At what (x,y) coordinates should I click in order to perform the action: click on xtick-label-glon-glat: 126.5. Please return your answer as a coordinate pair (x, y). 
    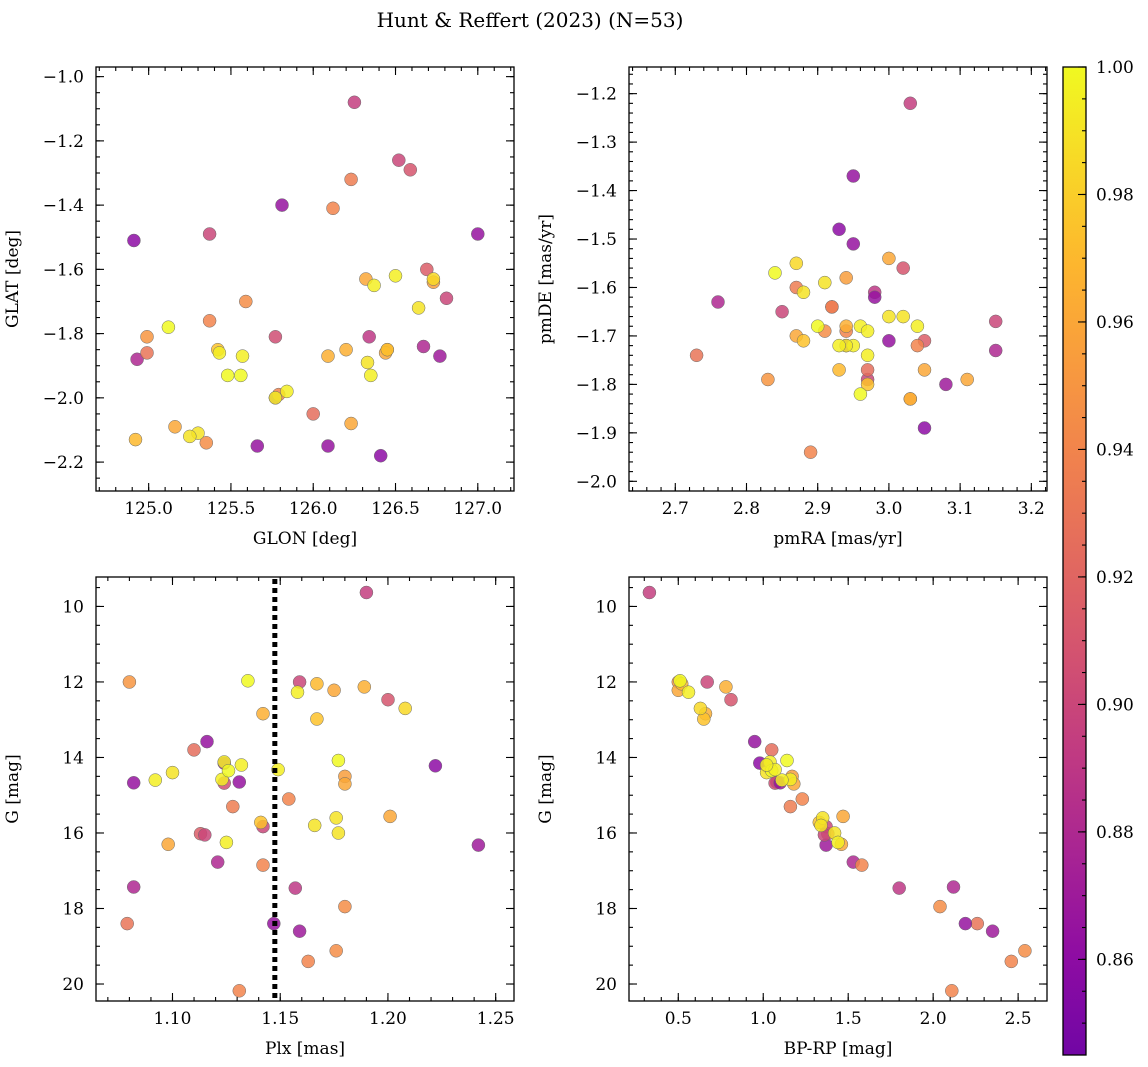
    Looking at the image, I should click on (395, 509).